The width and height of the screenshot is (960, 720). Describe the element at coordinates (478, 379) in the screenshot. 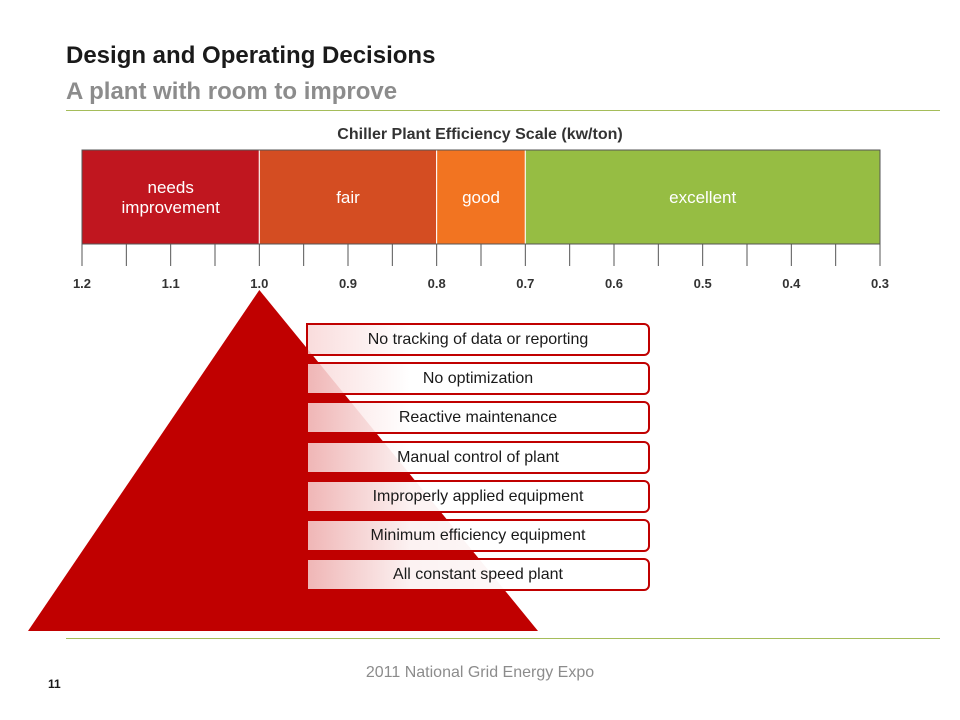

I see `pyramid-item: No optimization` at that location.